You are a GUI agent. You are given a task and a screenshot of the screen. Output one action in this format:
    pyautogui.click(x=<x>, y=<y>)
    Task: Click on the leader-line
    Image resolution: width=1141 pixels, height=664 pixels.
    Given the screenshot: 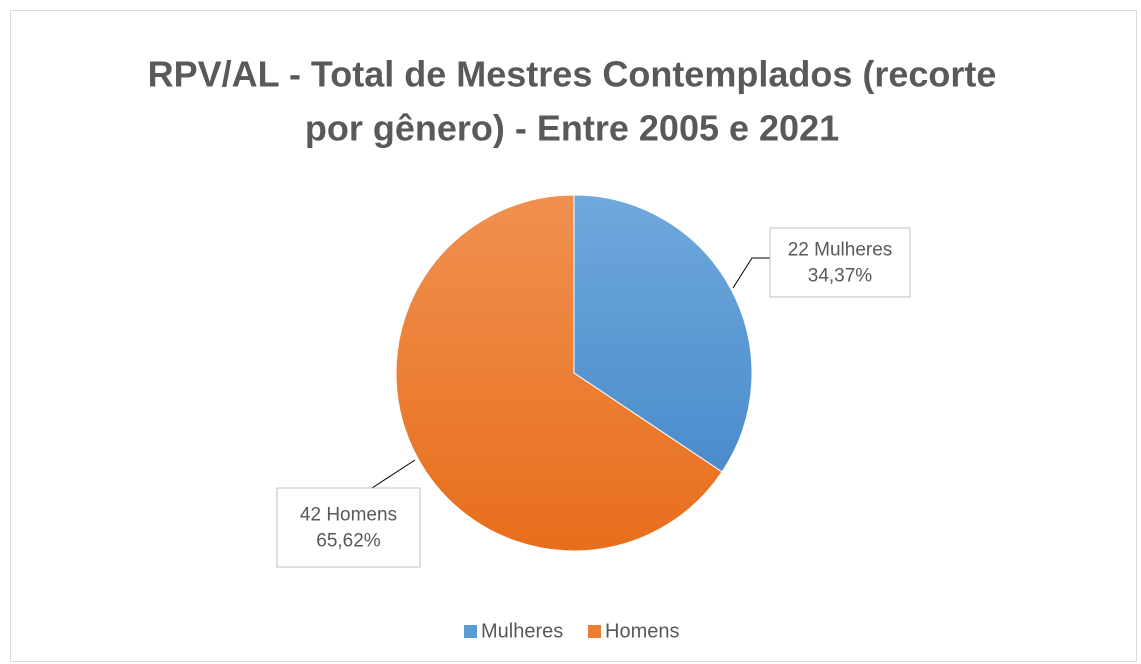 What is the action you would take?
    pyautogui.click(x=751, y=273)
    